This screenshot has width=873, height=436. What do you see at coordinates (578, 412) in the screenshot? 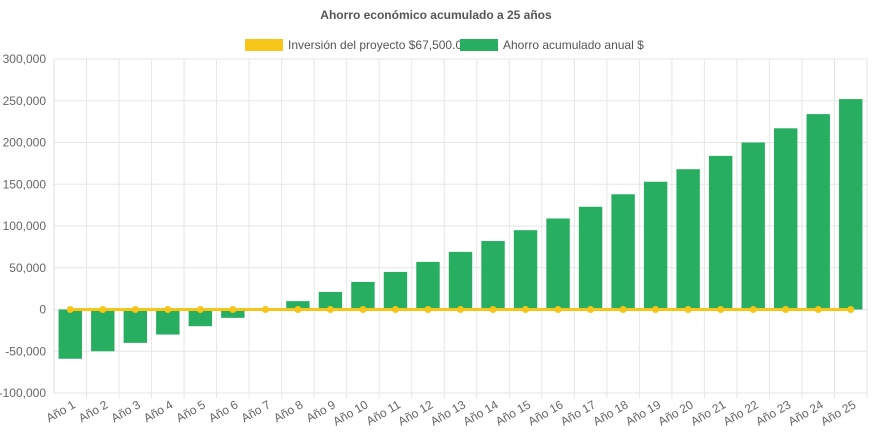
I see `x-tick-label: Año 17` at bounding box center [578, 412].